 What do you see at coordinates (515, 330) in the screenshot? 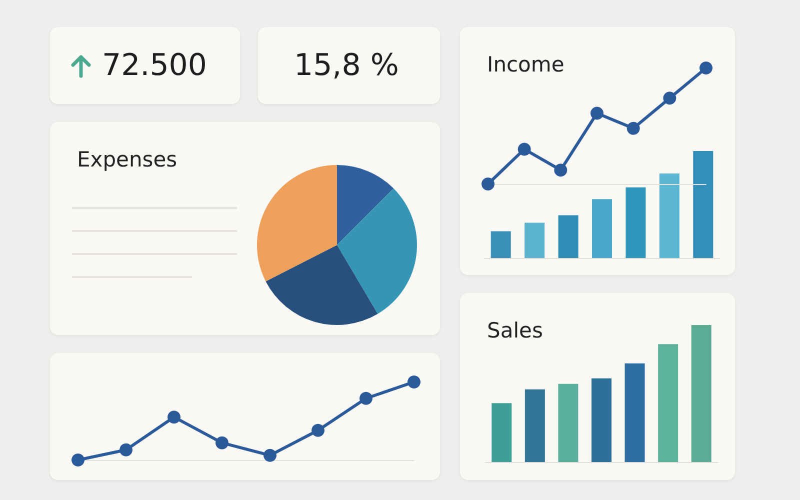
I see `chart-title: Sales` at bounding box center [515, 330].